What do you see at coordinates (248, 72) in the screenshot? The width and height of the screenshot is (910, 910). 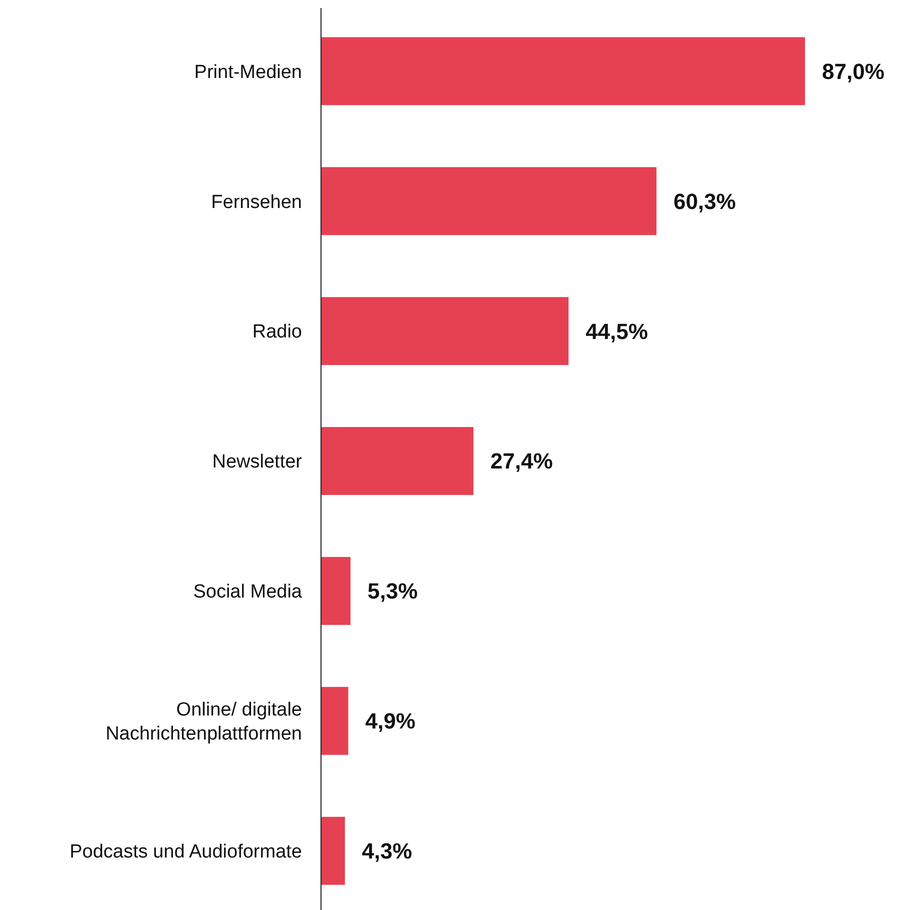 I see `y-tick-label: Print-Medien` at bounding box center [248, 72].